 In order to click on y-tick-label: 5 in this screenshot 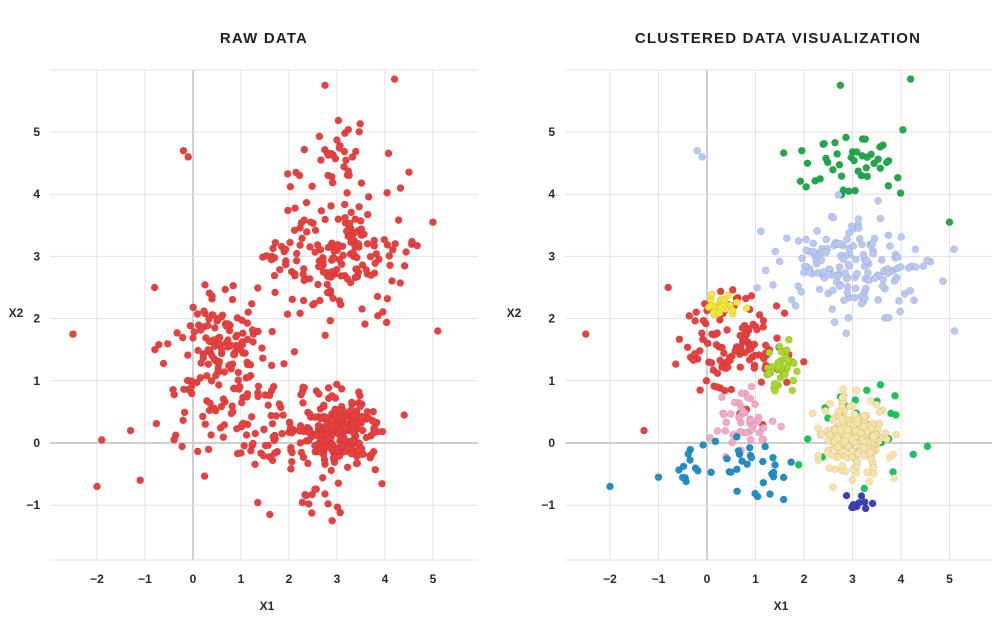, I will do `click(551, 132)`.